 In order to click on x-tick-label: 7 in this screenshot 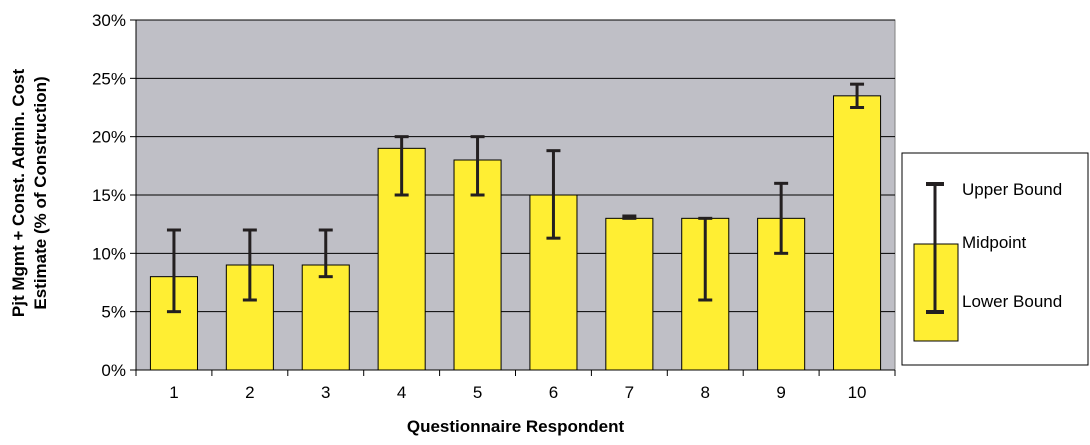, I will do `click(629, 392)`.